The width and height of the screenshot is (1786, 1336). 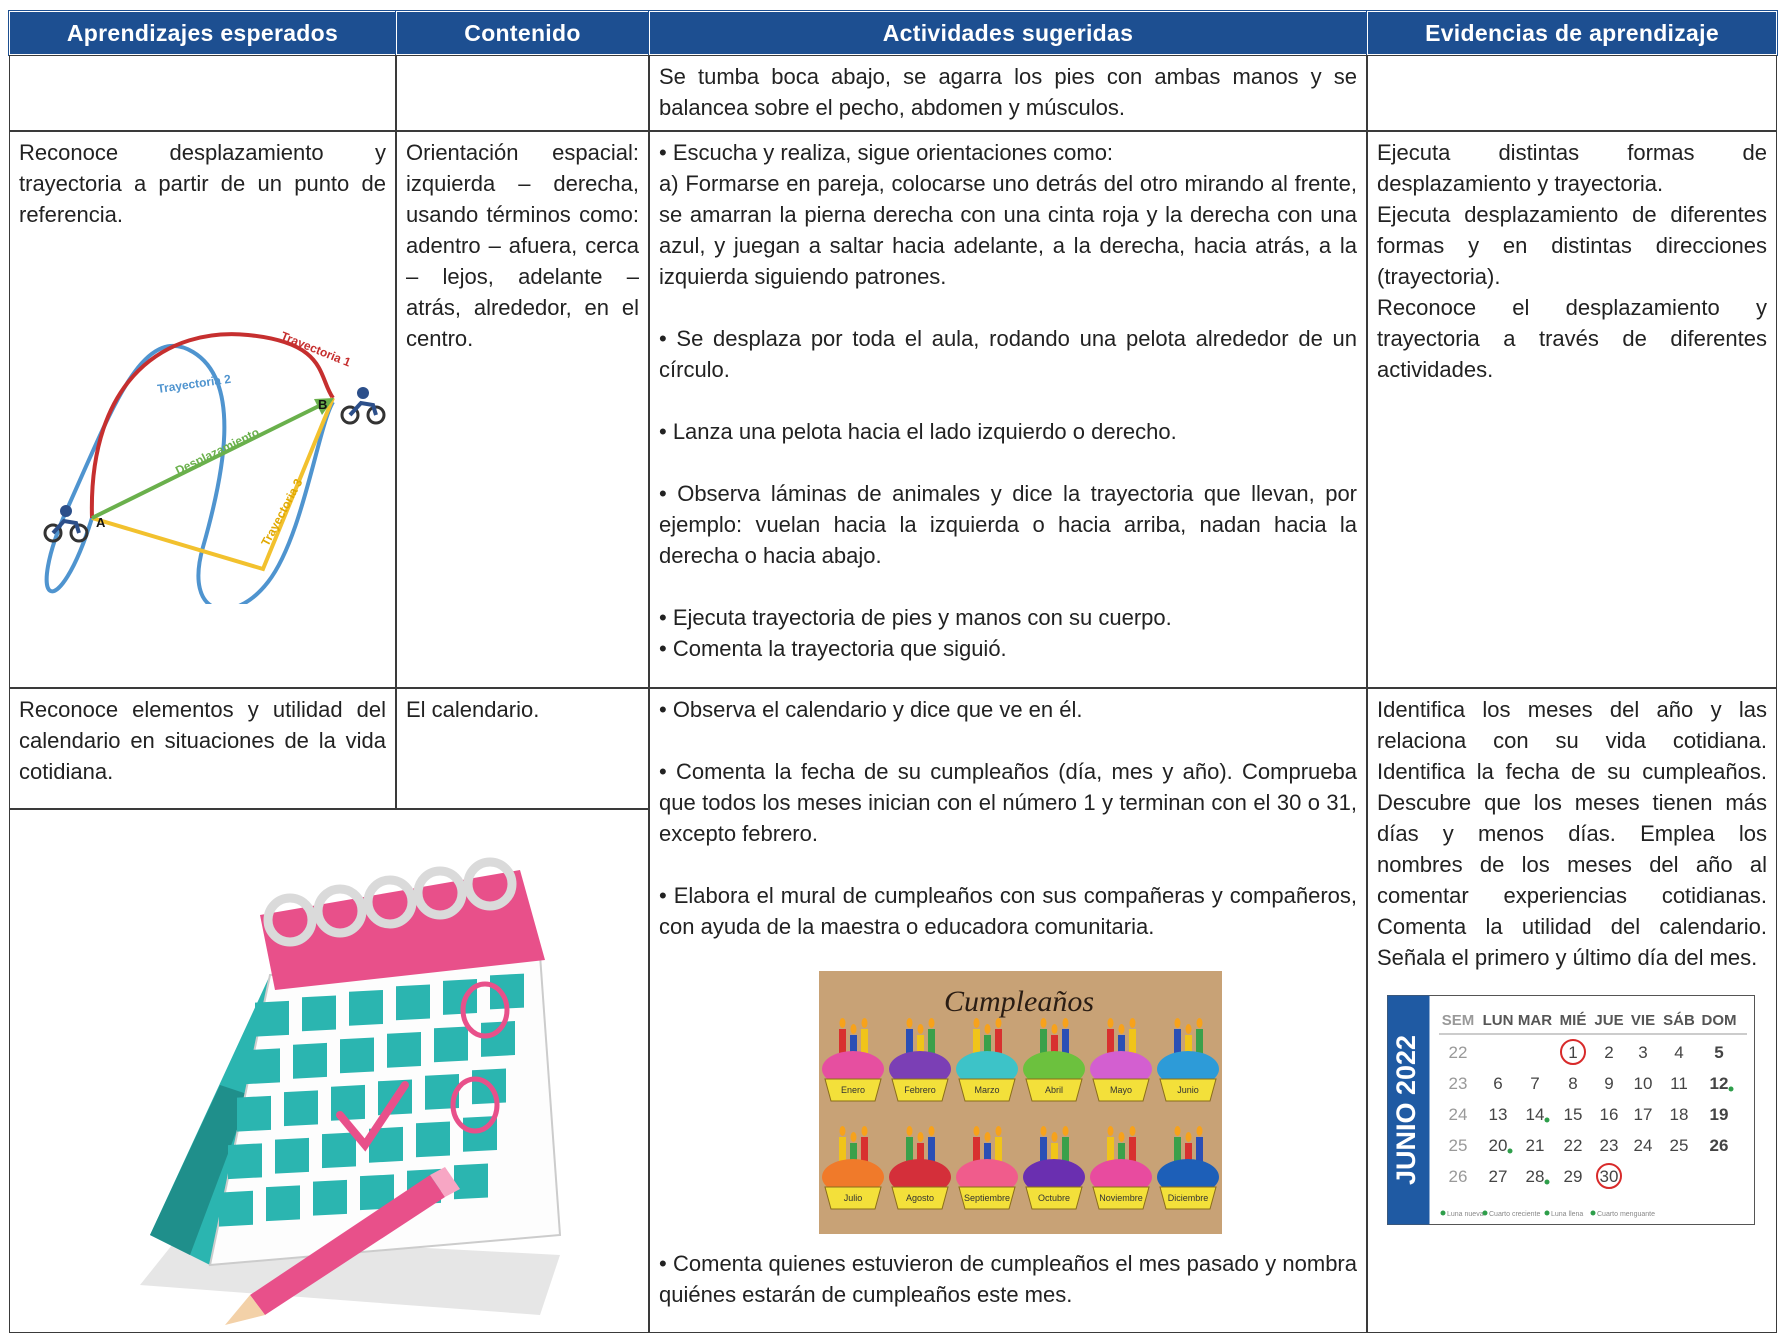 I want to click on header-cell: Evidencias de aprendizaje, so click(x=1572, y=33).